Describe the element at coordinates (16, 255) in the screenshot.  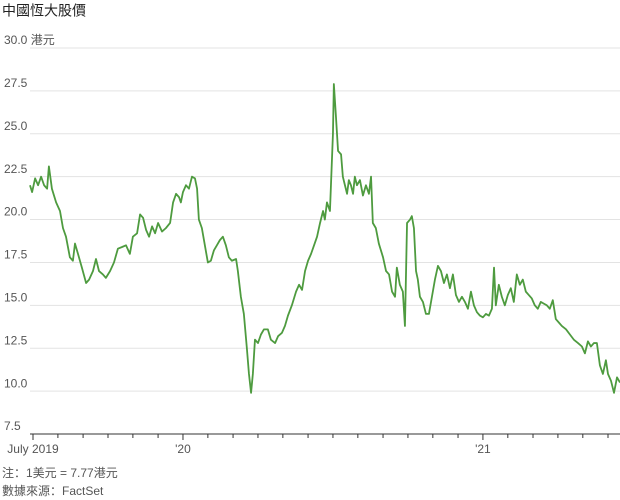
I see `y-tick-label: 17.5` at that location.